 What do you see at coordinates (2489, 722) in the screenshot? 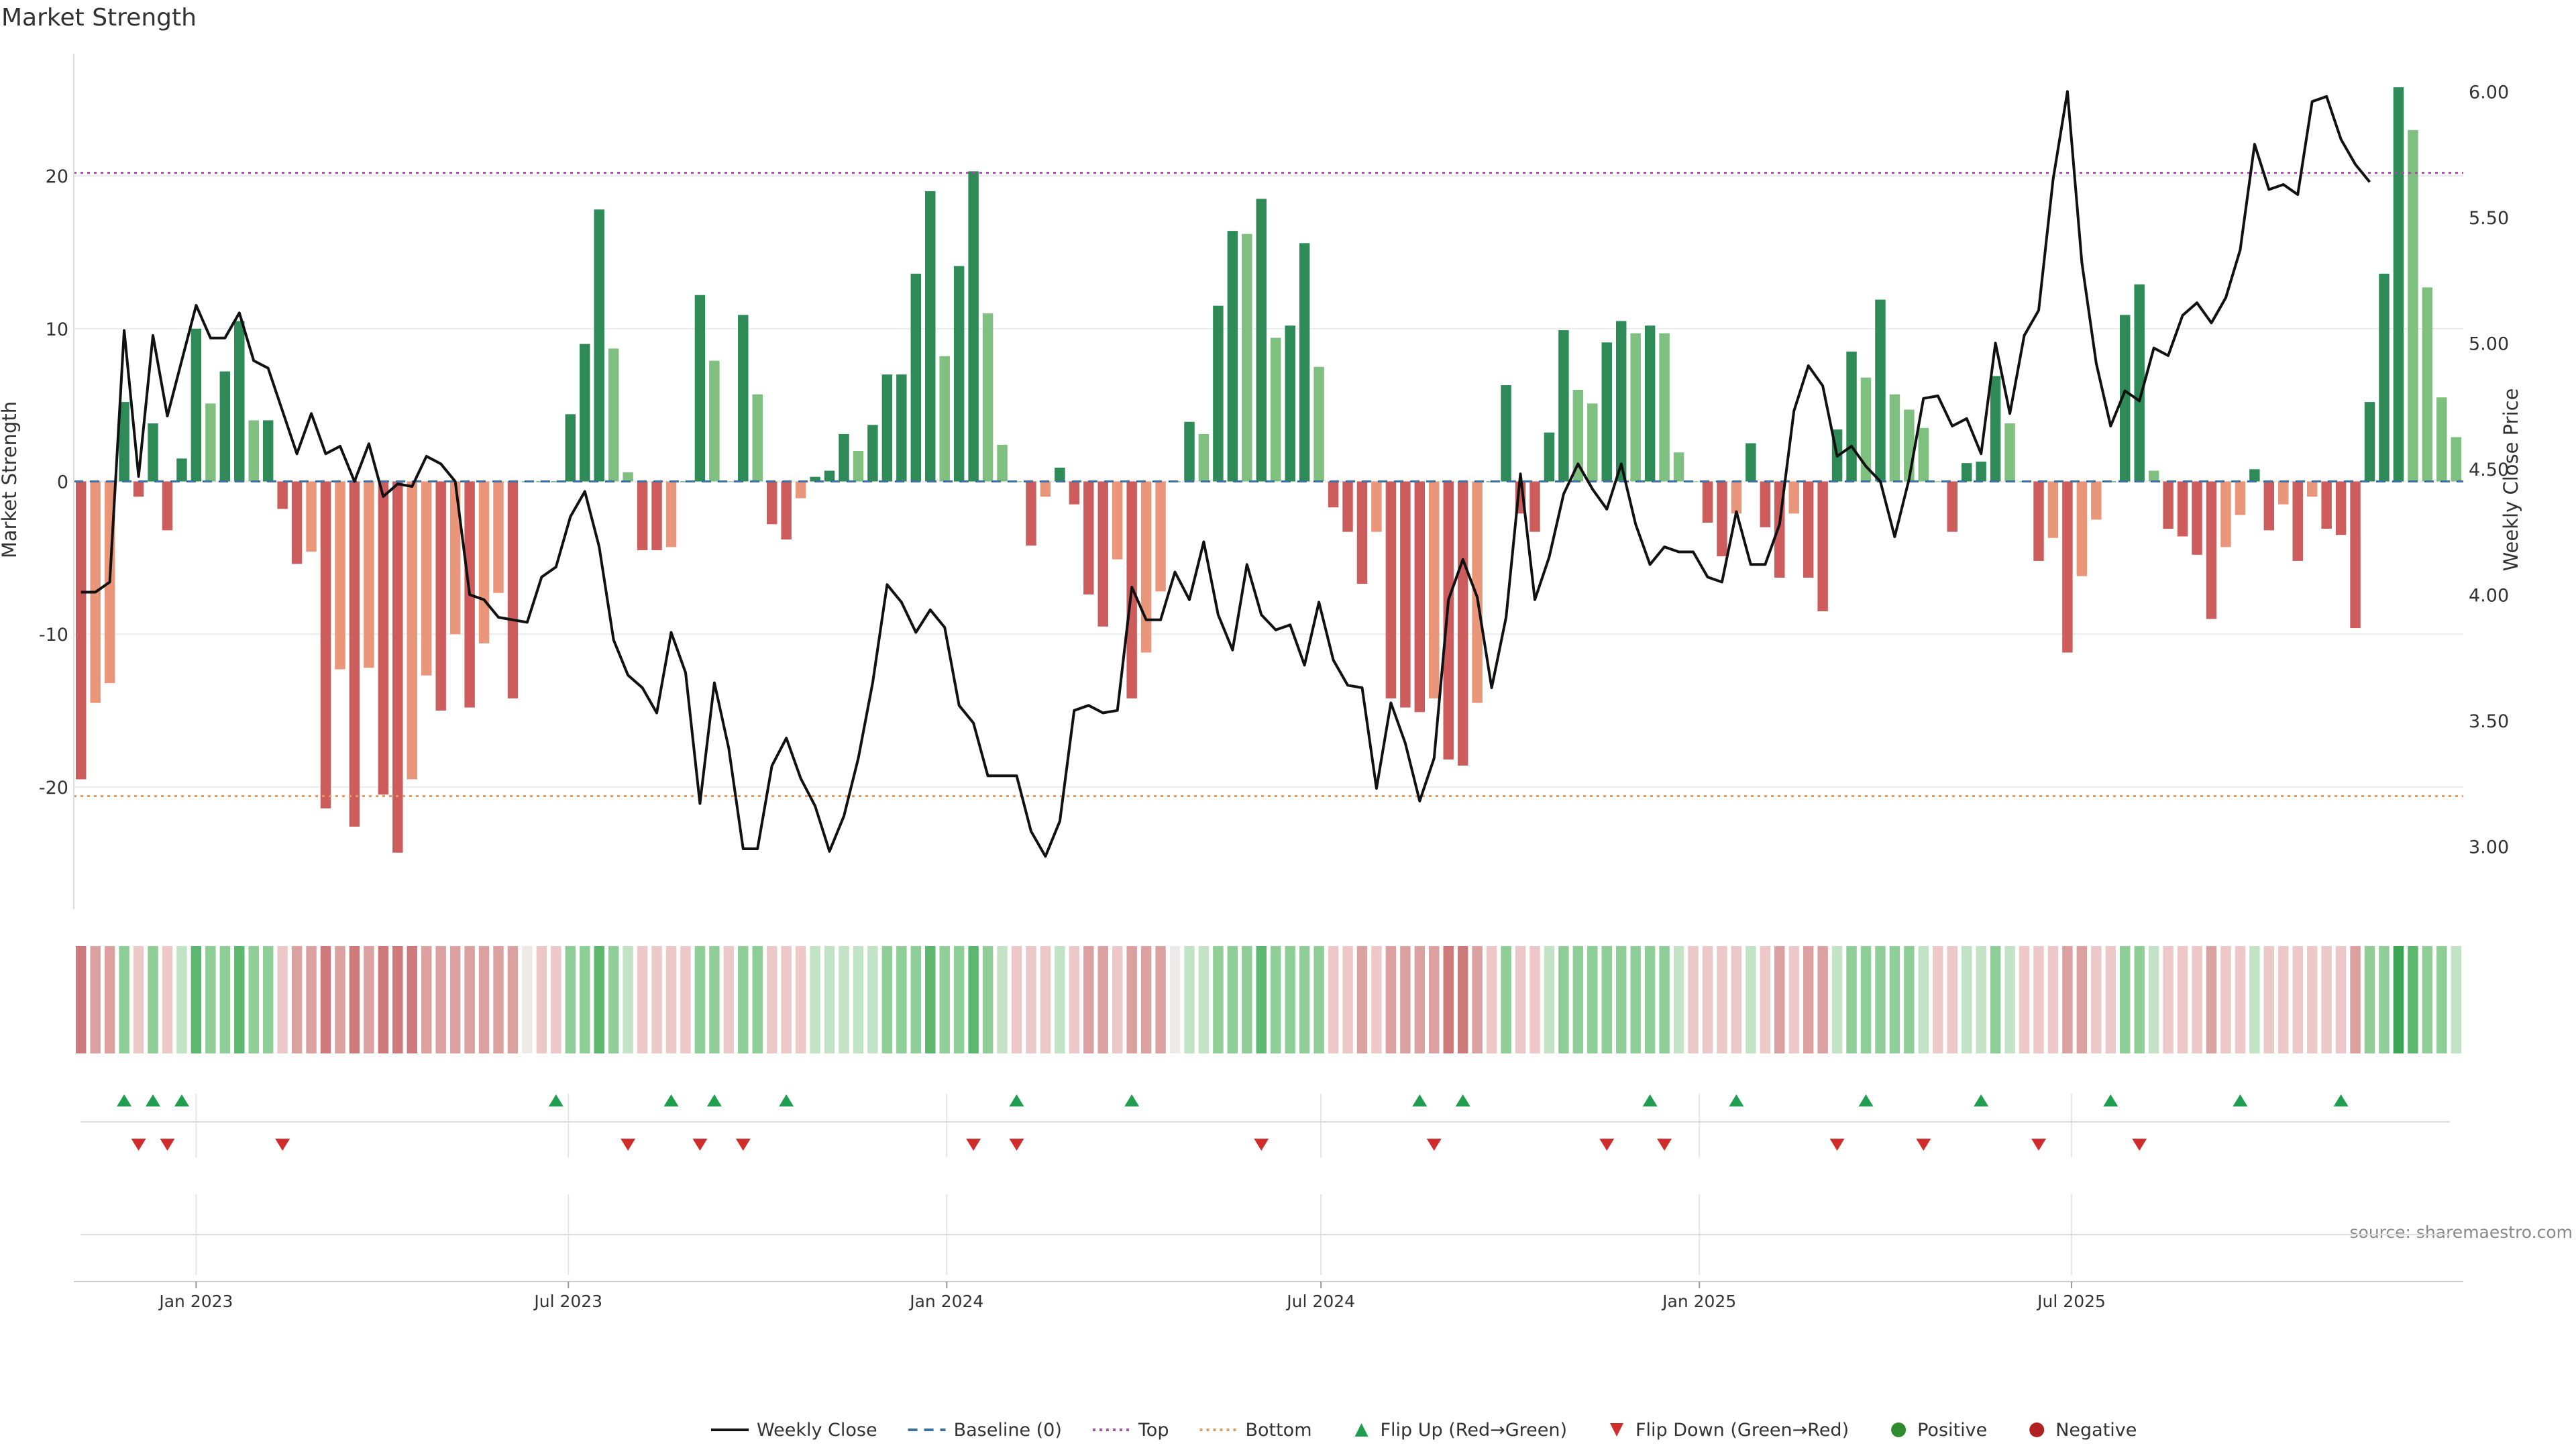
I see `y-tick-label-right: 3.50` at bounding box center [2489, 722].